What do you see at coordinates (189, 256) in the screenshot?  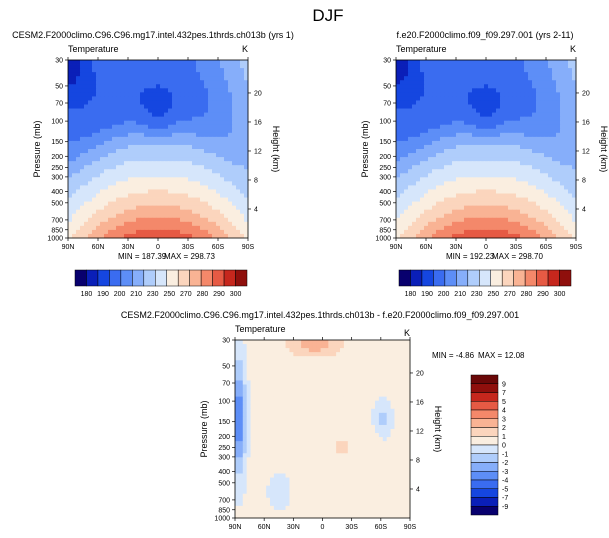 I see `panel-1-max: MAX = 298.73` at bounding box center [189, 256].